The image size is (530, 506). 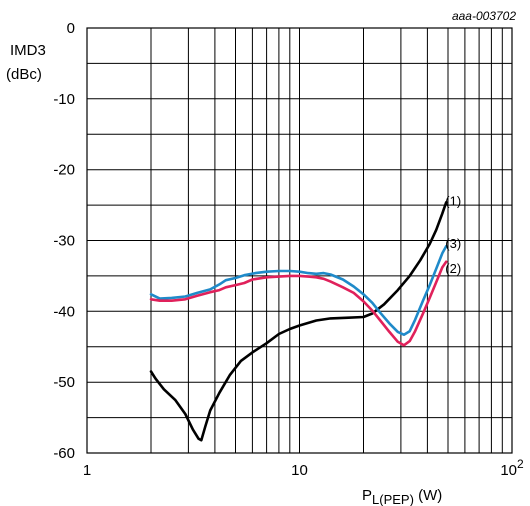 I want to click on x-tick-label: 1, so click(x=87, y=470).